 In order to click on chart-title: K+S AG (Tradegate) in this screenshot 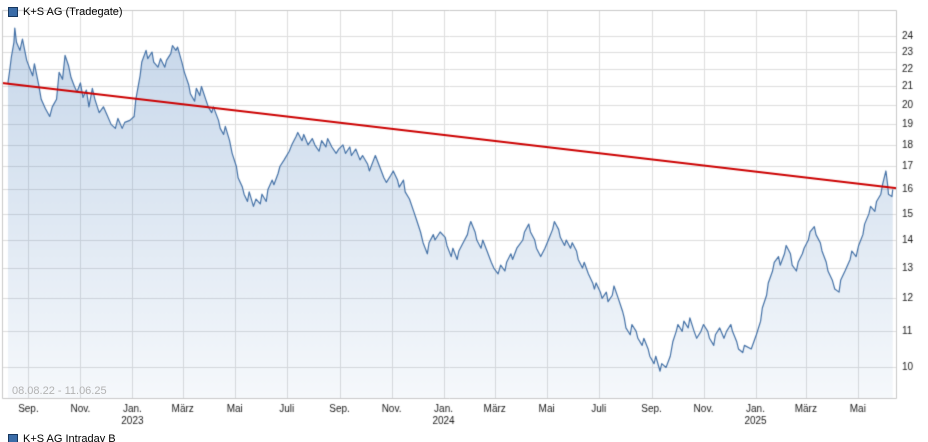, I will do `click(73, 12)`.